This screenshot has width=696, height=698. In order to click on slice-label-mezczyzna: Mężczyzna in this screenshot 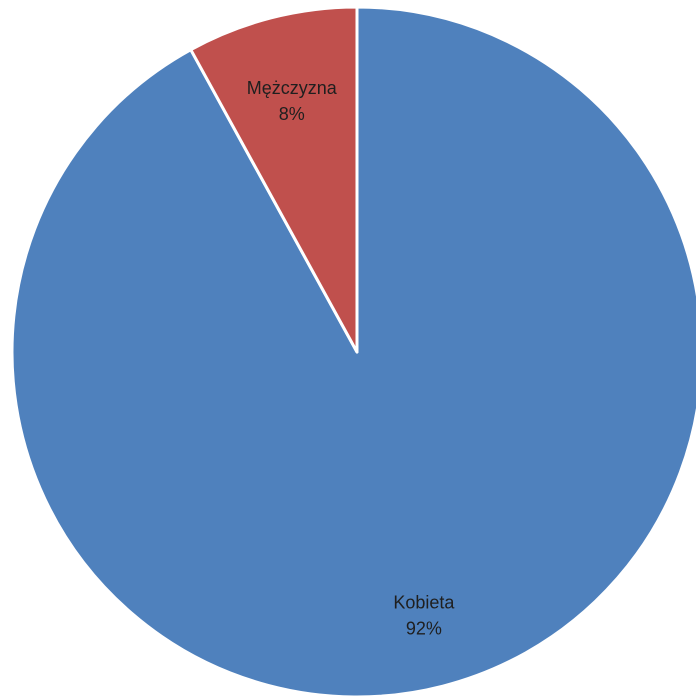, I will do `click(292, 88)`.